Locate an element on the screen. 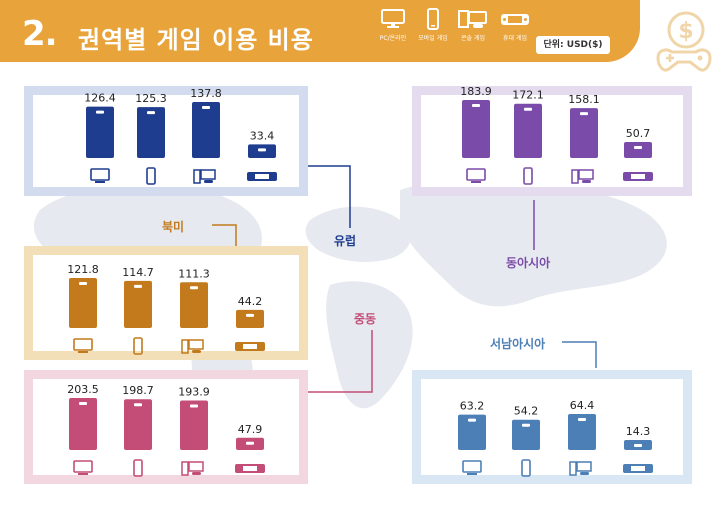 This screenshot has width=728, height=515. panel-europe-pink: 203.5 198.7 193.9 47.9 is located at coordinates (166, 427).